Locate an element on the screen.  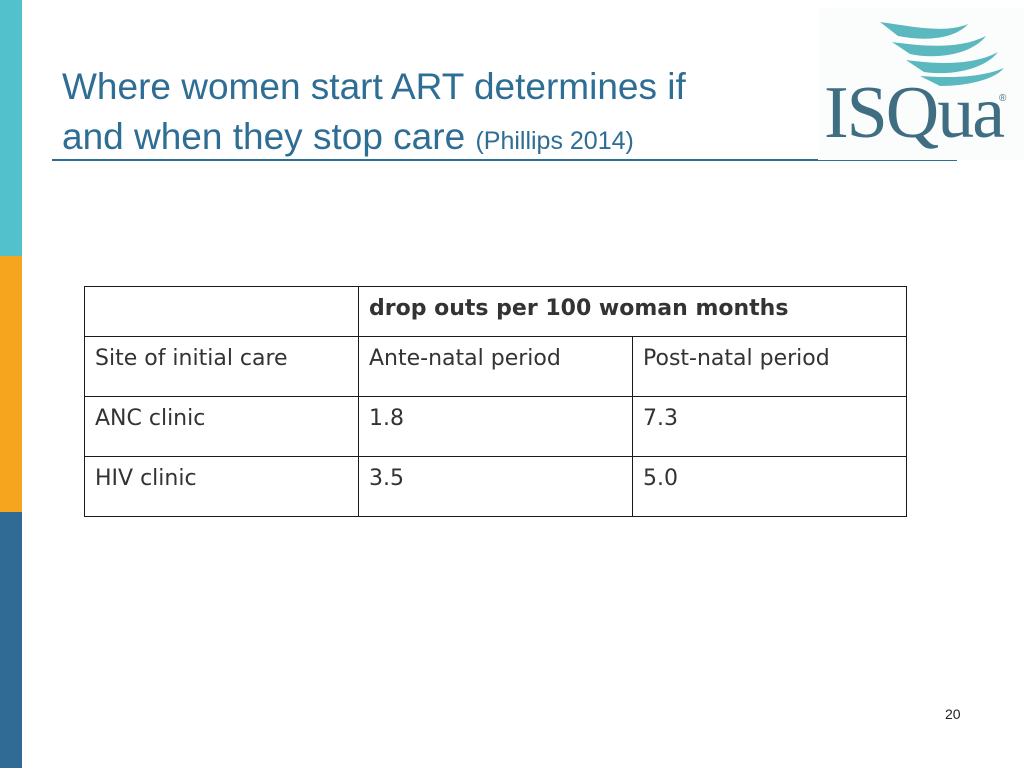
side-accent-bar-top is located at coordinates (11, 128).